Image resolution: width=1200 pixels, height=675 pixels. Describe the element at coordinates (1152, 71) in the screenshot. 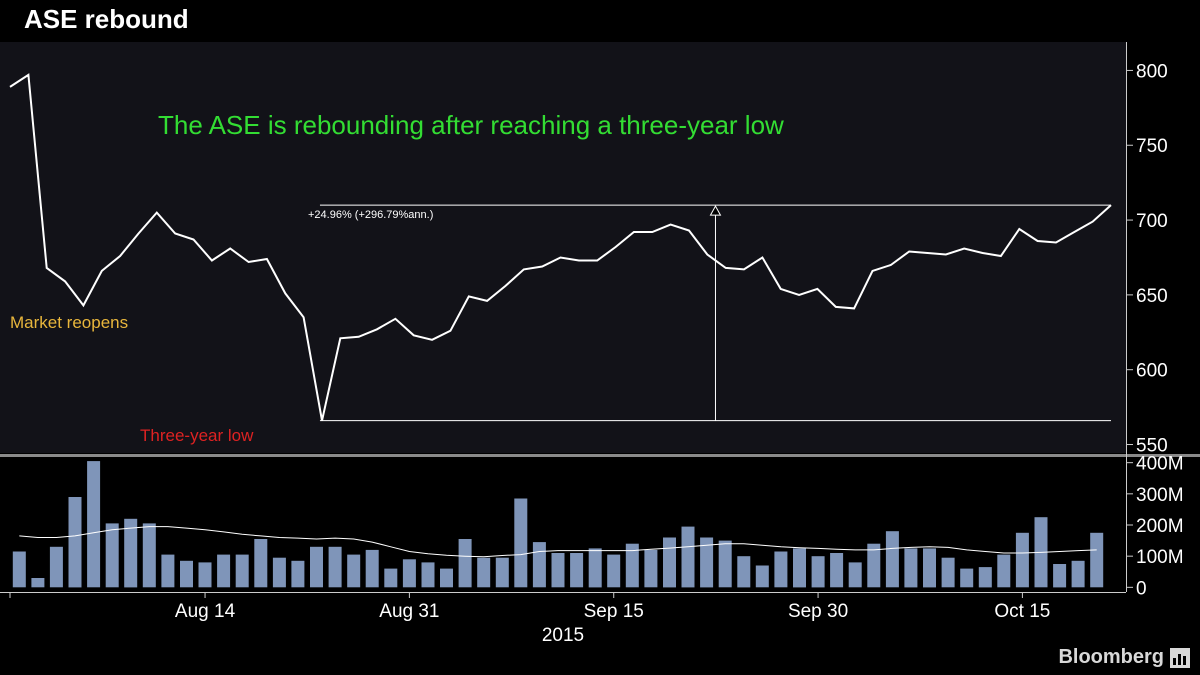

I see `price-y-tick-label: 800` at that location.